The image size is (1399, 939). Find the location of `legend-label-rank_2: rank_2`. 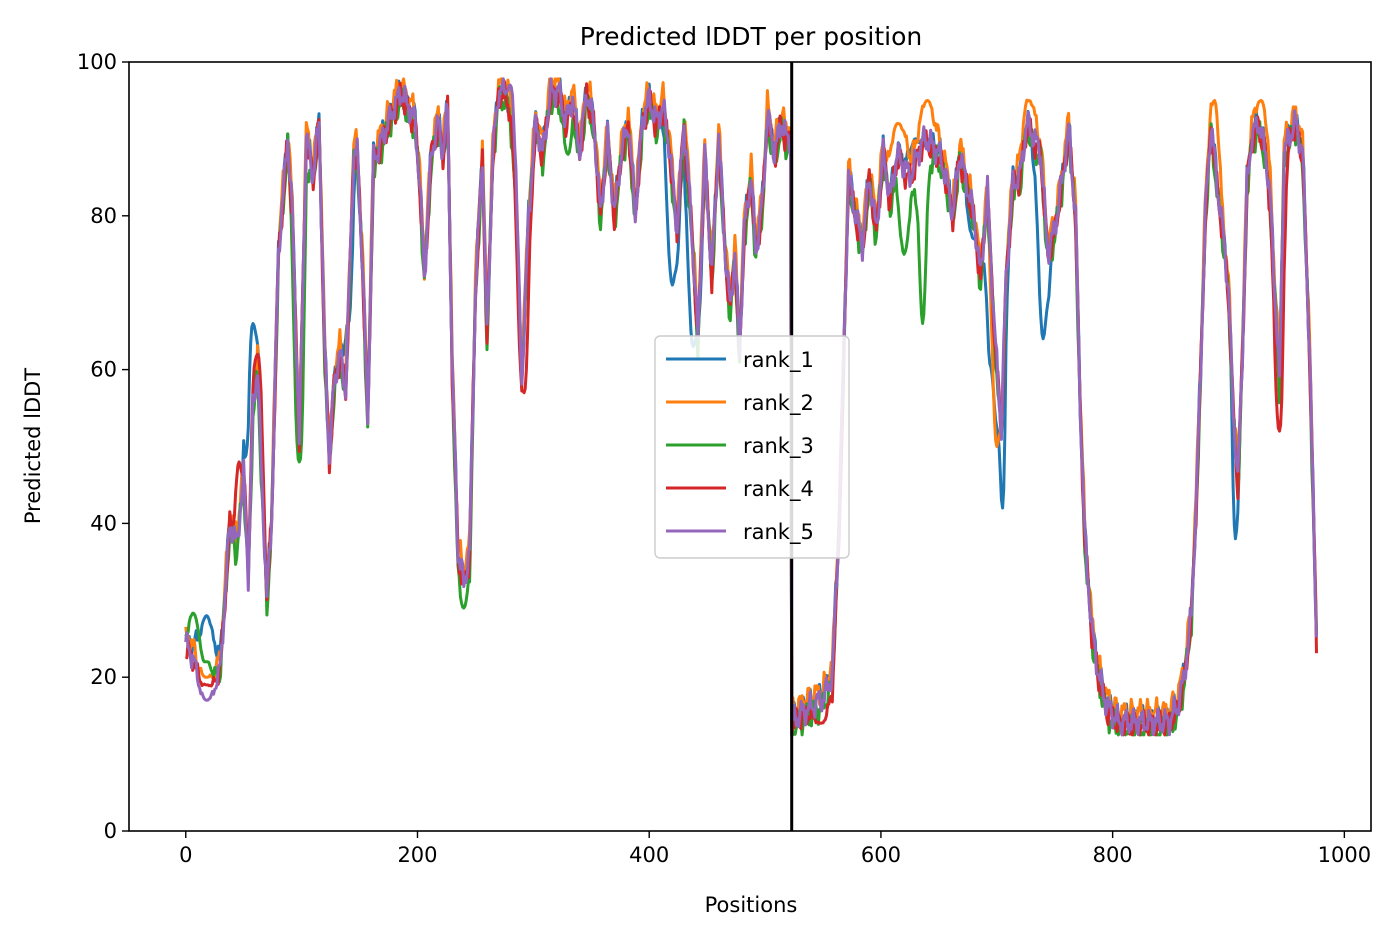

legend-label-rank_2: rank_2 is located at coordinates (778, 403).